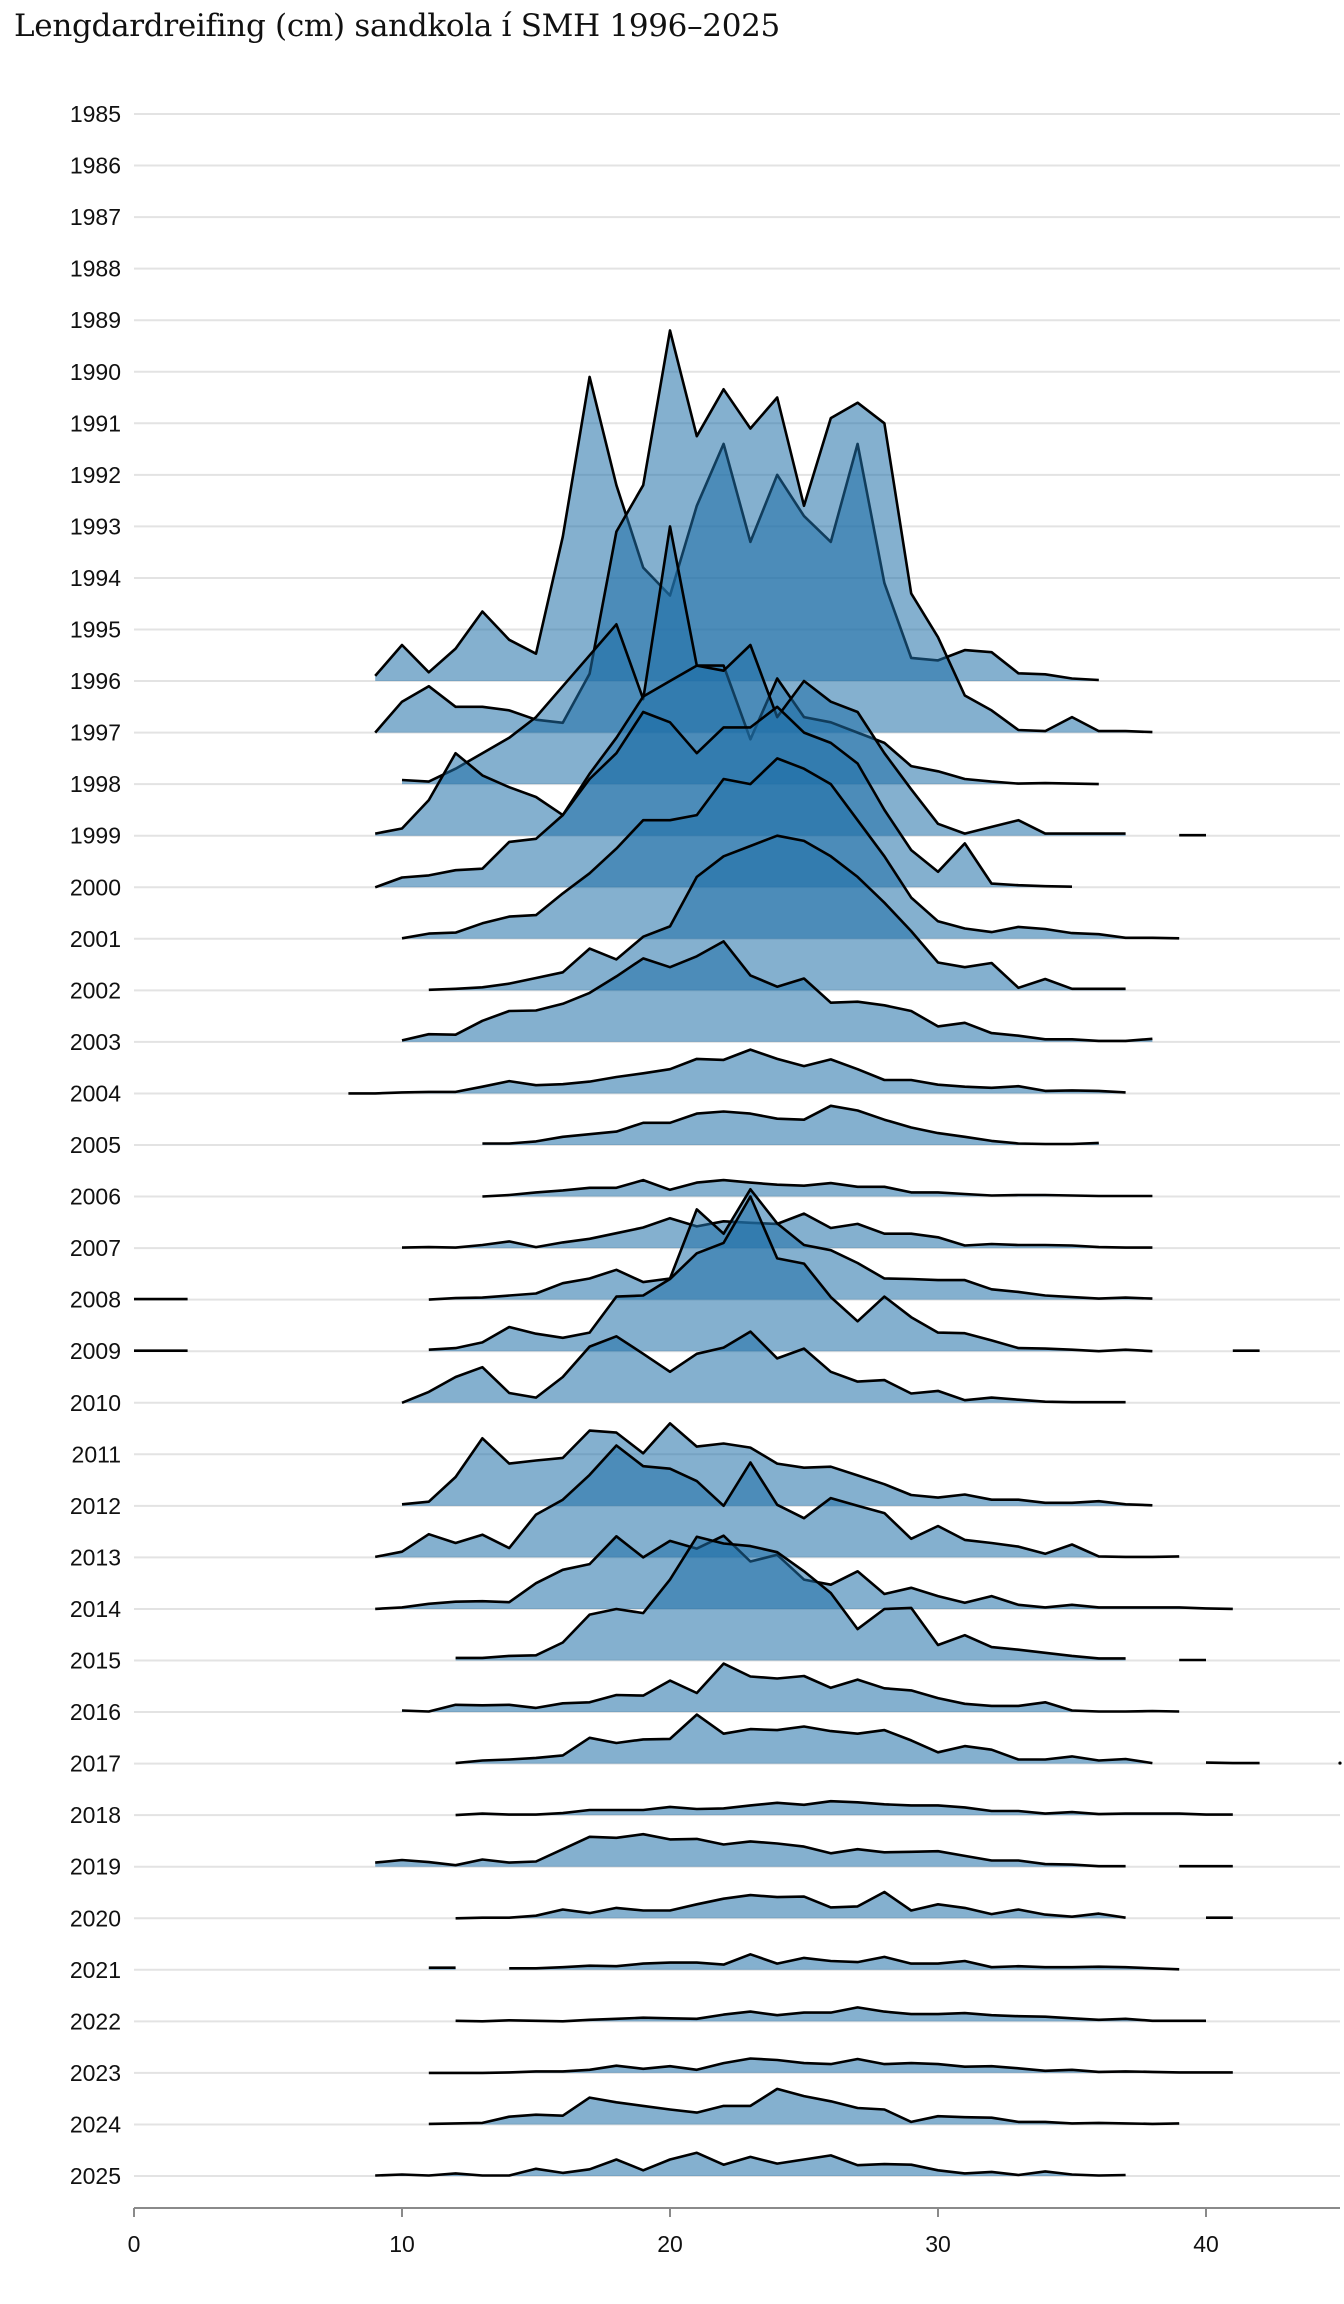 This screenshot has height=2304, width=1344. What do you see at coordinates (95, 166) in the screenshot?
I see `y-tick-label: 1986` at bounding box center [95, 166].